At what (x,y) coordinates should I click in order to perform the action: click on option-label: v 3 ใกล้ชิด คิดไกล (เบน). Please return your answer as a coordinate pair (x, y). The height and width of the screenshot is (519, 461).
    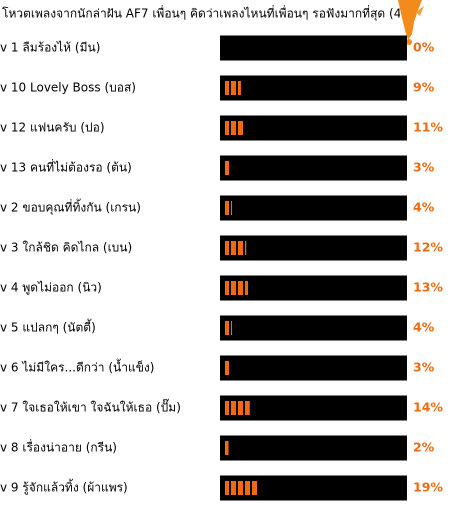
    Looking at the image, I should click on (66, 248).